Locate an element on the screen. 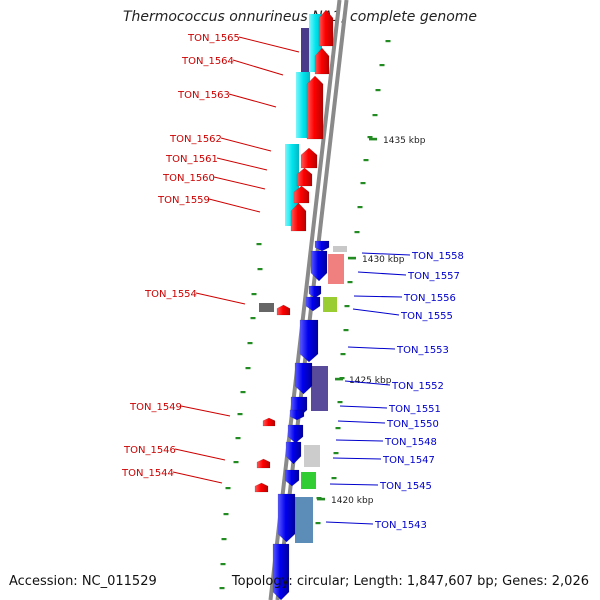 The width and height of the screenshot is (600, 600). reverse-gene-label: TON_1552 is located at coordinates (417, 386).